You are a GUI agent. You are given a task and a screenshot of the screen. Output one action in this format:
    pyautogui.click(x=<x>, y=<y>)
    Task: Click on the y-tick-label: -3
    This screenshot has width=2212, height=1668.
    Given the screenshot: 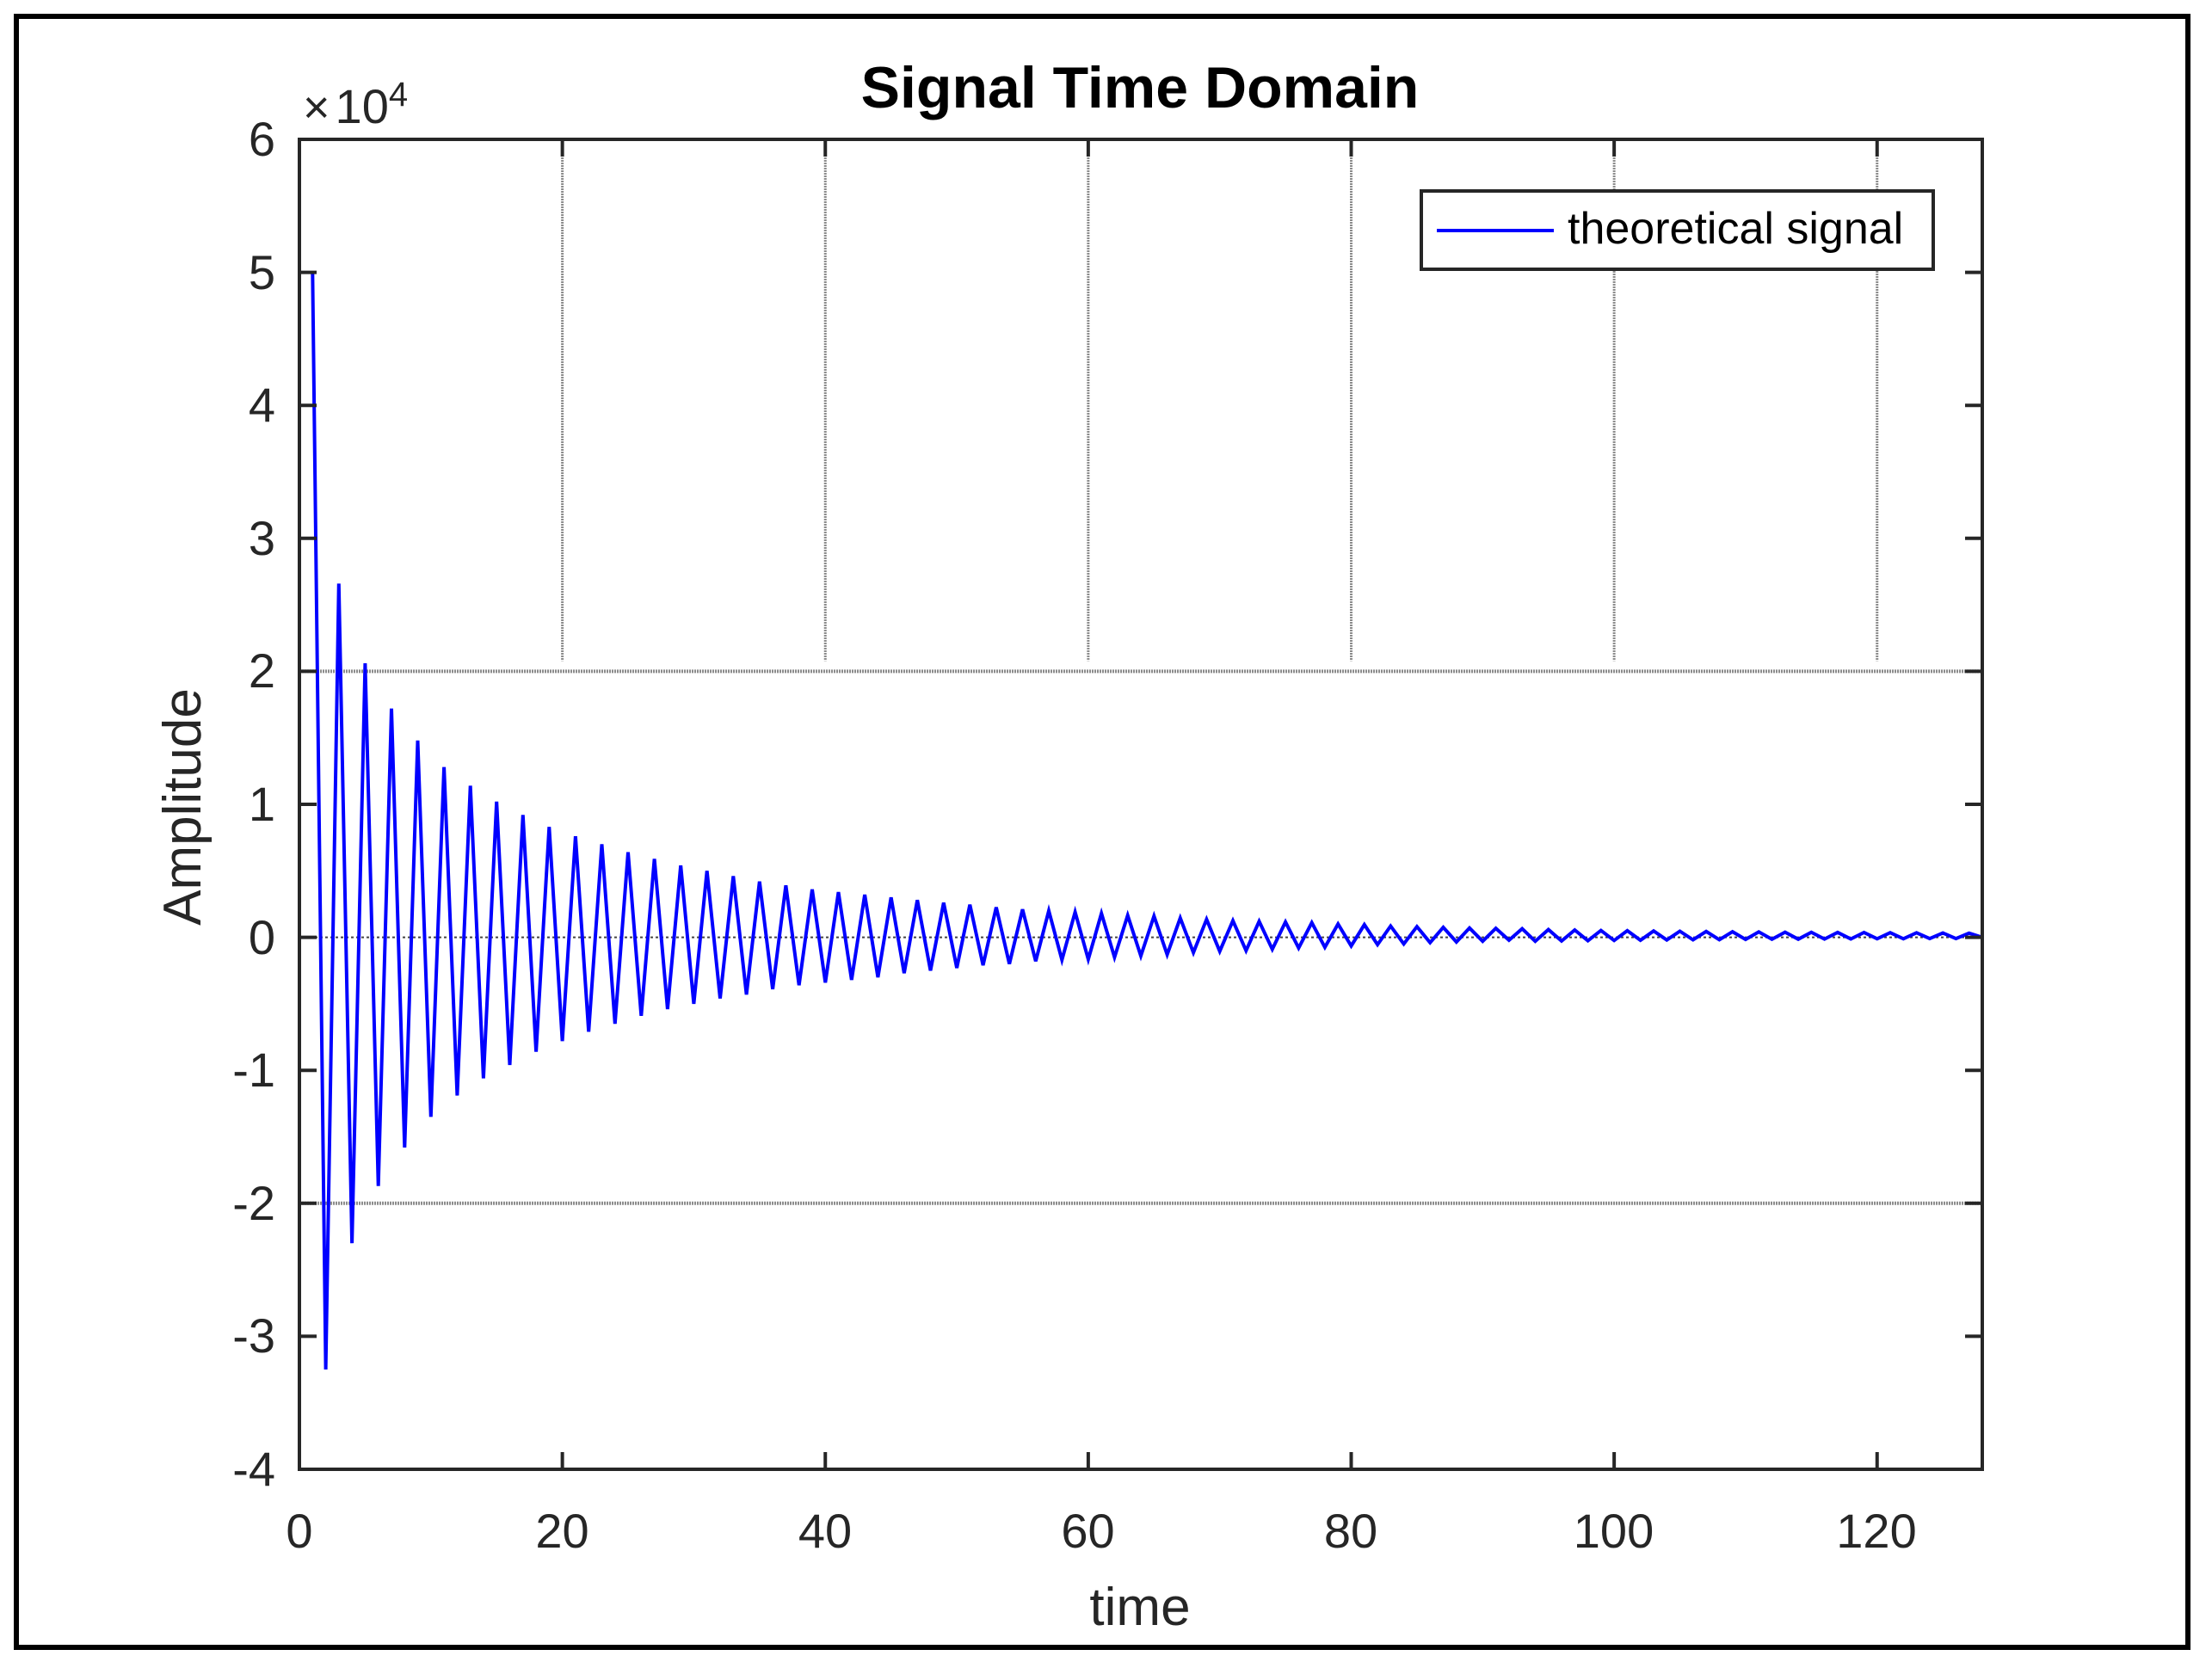 What is the action you would take?
    pyautogui.click(x=253, y=1335)
    